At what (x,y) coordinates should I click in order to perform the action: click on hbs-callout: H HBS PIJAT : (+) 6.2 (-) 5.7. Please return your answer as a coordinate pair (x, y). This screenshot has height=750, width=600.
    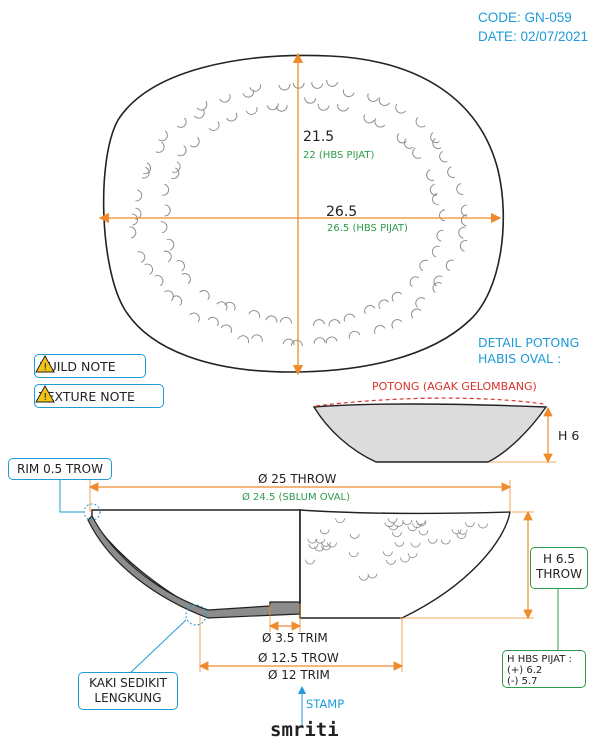
    Looking at the image, I should click on (544, 669).